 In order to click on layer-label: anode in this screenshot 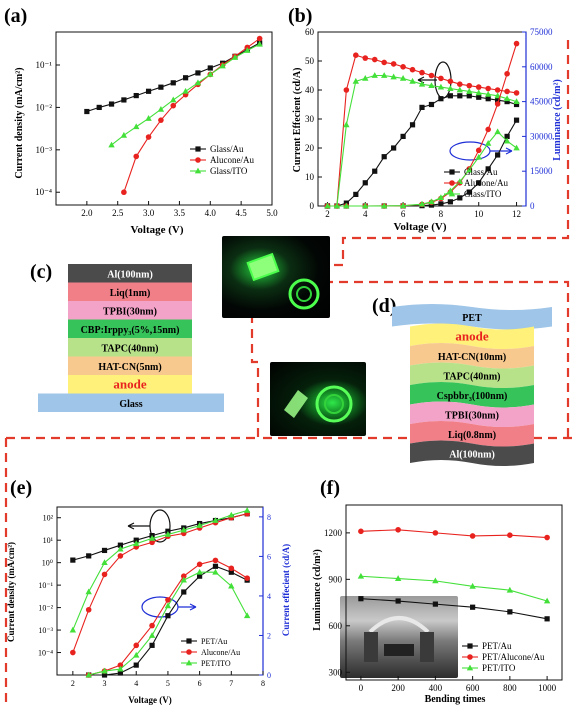, I will do `click(471, 335)`.